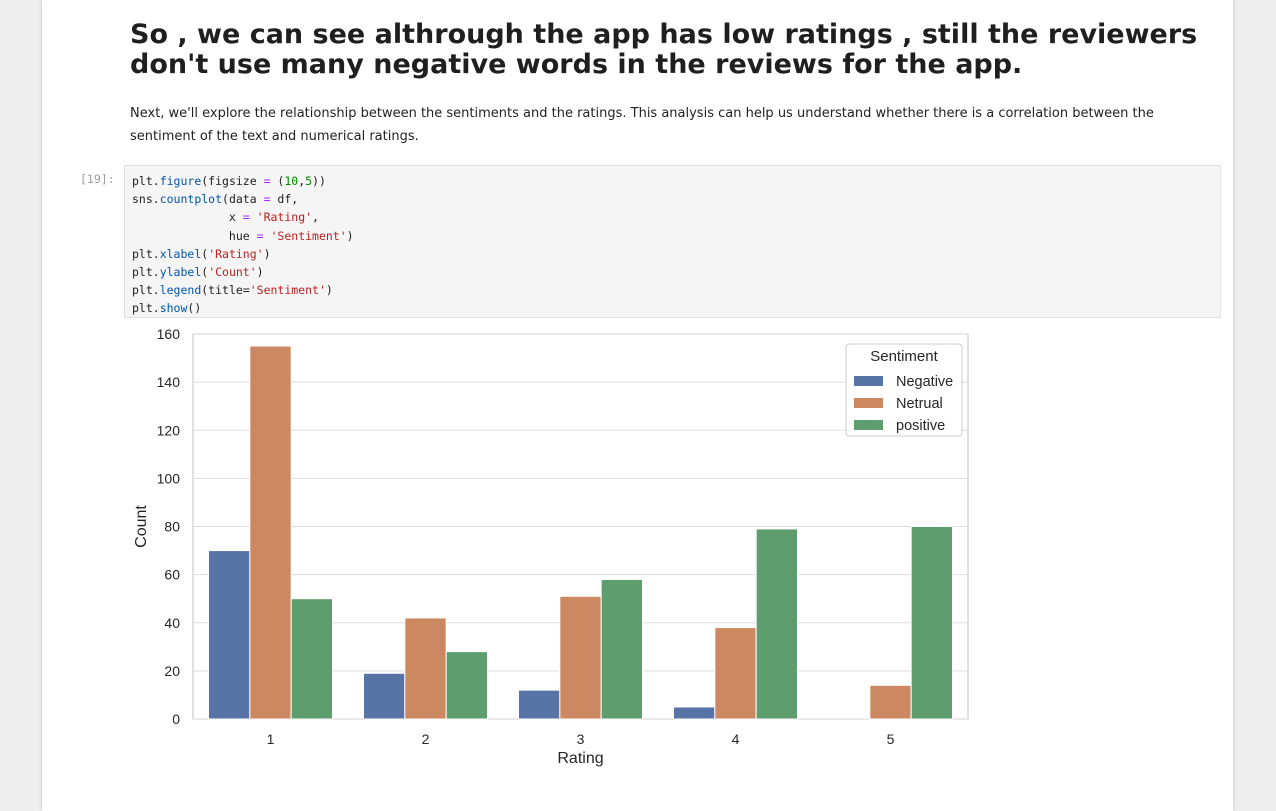 The width and height of the screenshot is (1276, 811). I want to click on x-tick-label: 4, so click(736, 739).